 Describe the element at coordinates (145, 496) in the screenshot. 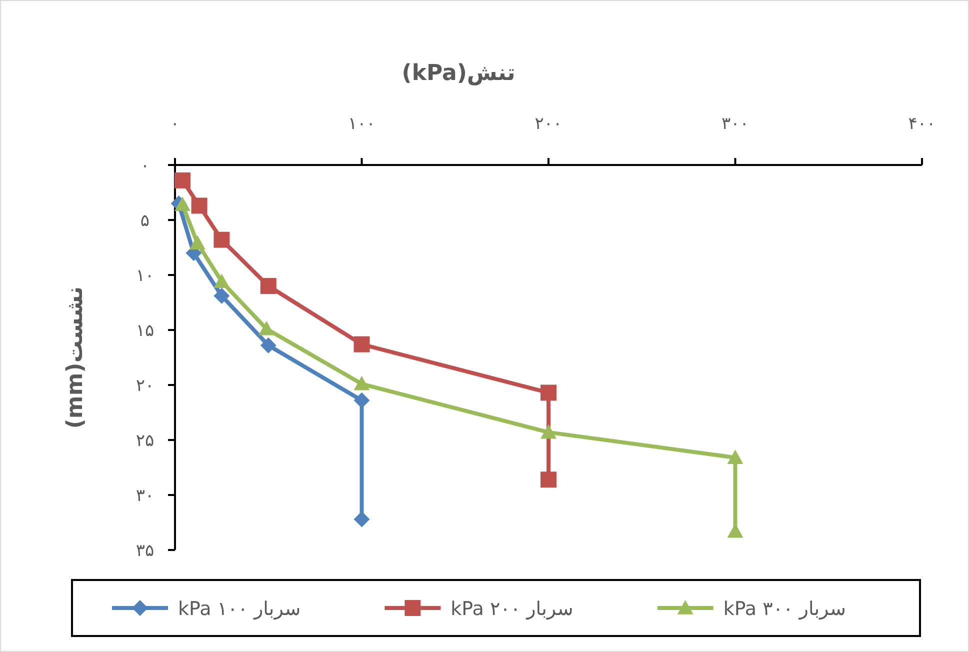

I see `y-tick-label: ۳۰` at that location.